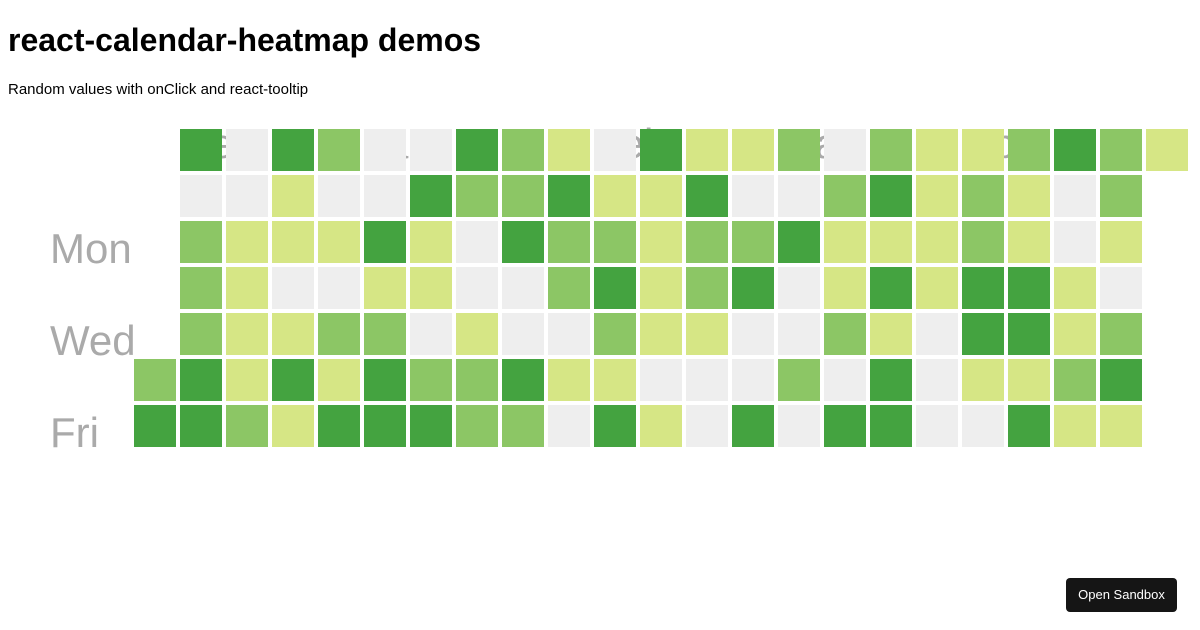 This screenshot has width=1200, height=630. Describe the element at coordinates (1121, 595) in the screenshot. I see `open-sandbox-button: Open Sandbox` at that location.